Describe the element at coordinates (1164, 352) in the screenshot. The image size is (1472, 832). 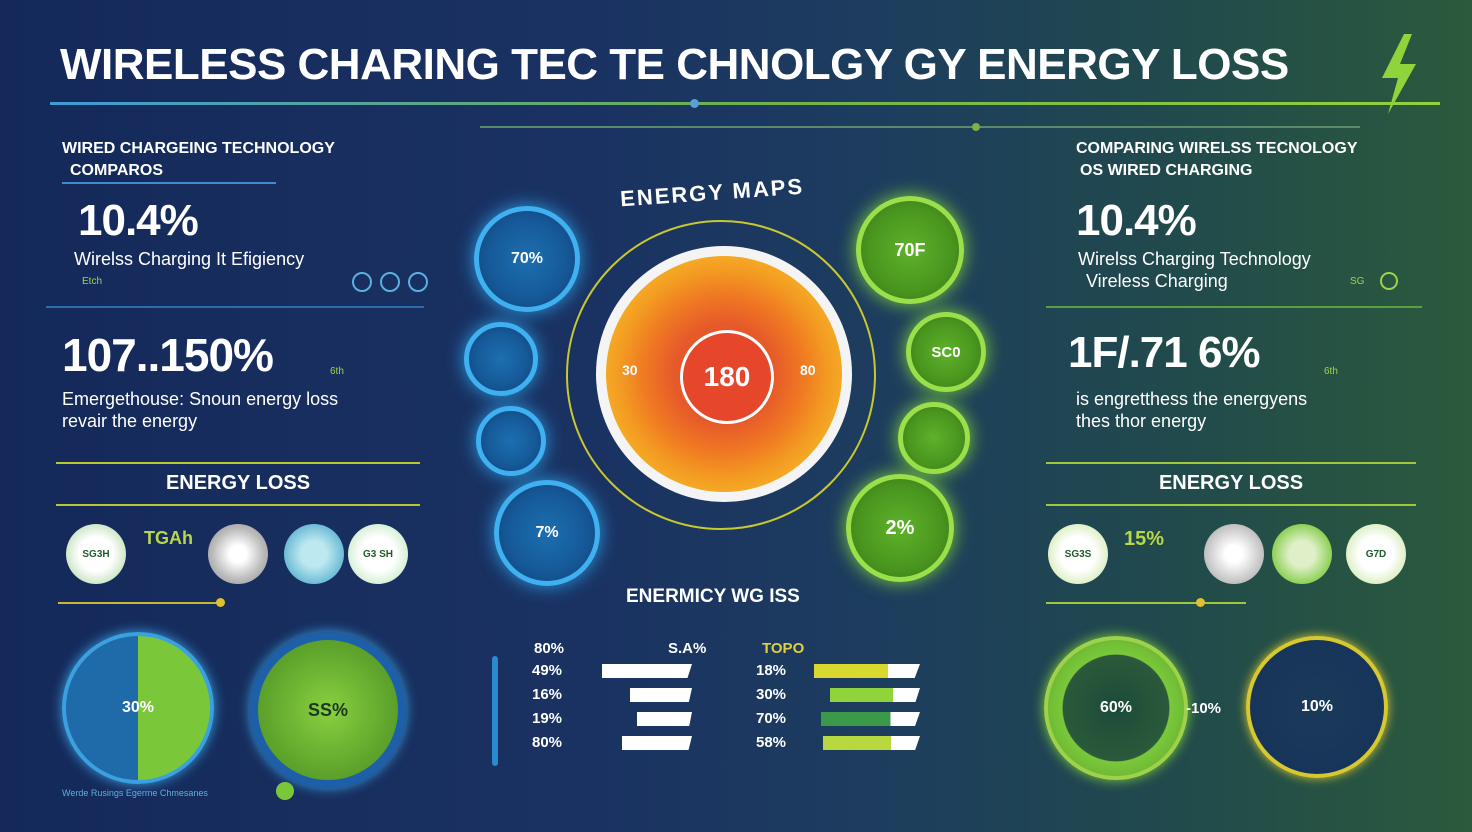
I see `right-stat2-value: 1F/.71 6%` at that location.